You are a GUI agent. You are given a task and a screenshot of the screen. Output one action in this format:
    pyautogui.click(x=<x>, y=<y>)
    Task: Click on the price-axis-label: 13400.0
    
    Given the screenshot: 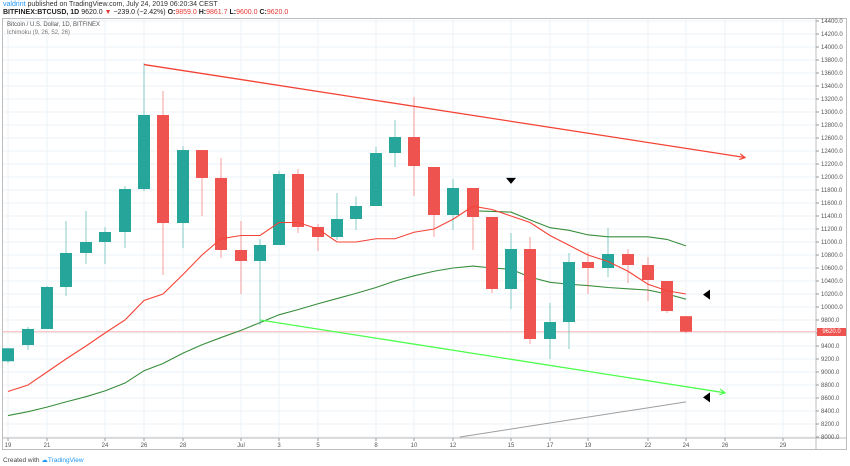 What is the action you would take?
    pyautogui.click(x=832, y=87)
    